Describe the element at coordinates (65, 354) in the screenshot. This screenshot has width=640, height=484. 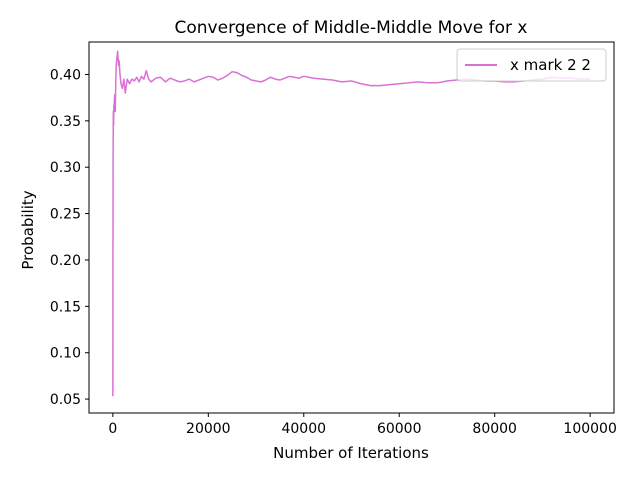
I see `y-tick-label: 0.10` at that location.